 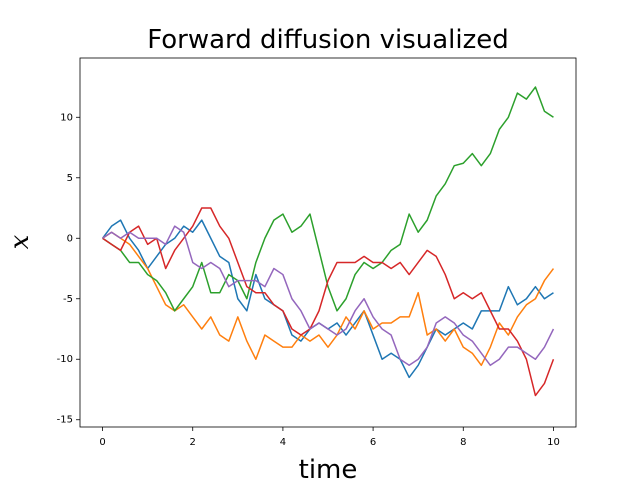 What do you see at coordinates (463, 442) in the screenshot?
I see `x-tick-label: 8` at bounding box center [463, 442].